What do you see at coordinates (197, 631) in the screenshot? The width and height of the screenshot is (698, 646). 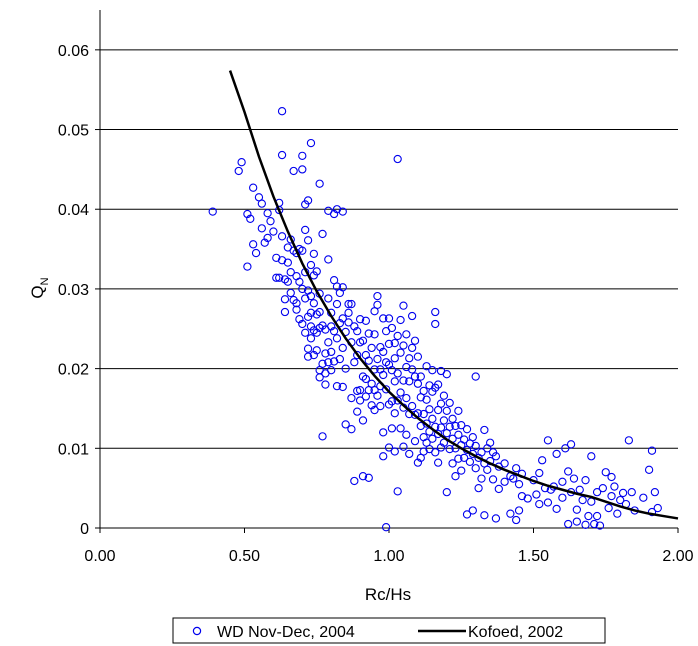 I see `legend-marker-open-circle` at bounding box center [197, 631].